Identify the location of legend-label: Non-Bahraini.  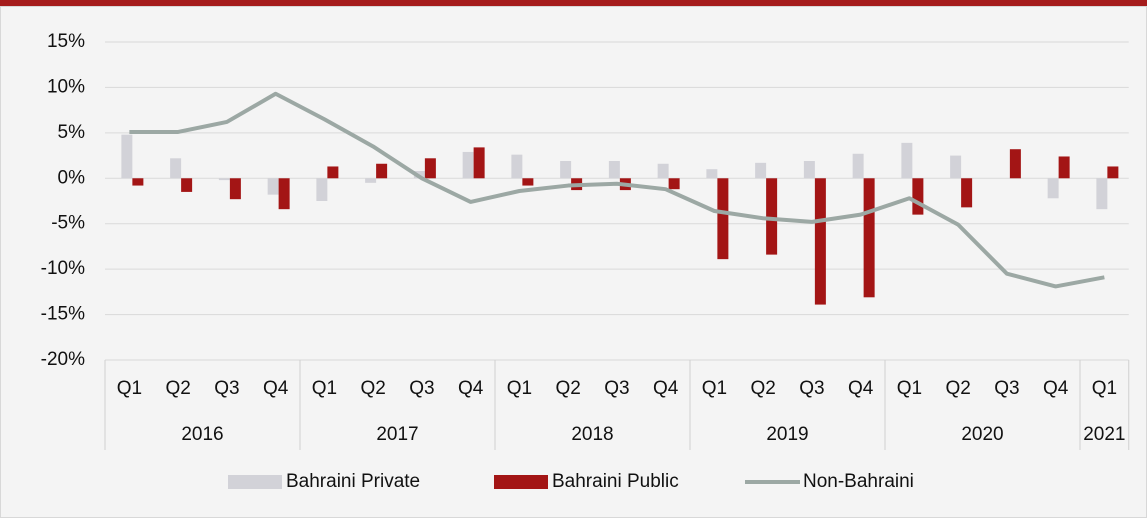
(858, 481).